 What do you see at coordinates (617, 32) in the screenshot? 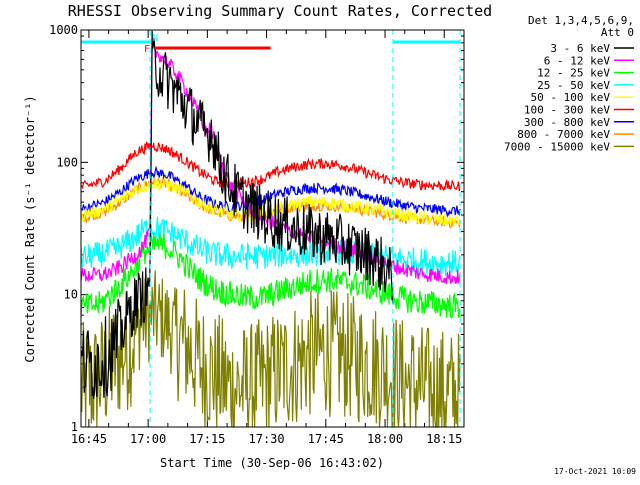
I see `legend-header-line-2: Att 0` at bounding box center [617, 32].